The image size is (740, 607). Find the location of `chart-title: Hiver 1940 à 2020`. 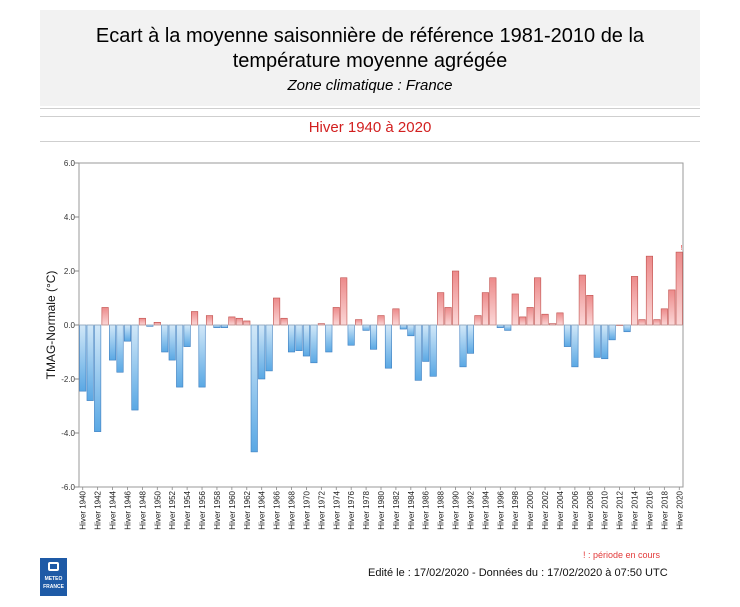

chart-title: Hiver 1940 à 2020 is located at coordinates (370, 127).